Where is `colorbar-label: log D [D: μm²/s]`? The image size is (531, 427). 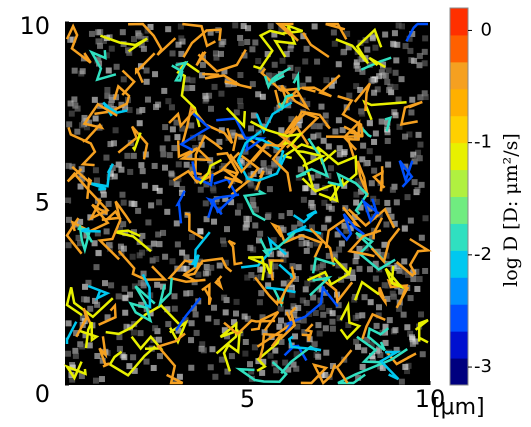
colorbar-label: log D [D: μm²/s] is located at coordinates (511, 210).